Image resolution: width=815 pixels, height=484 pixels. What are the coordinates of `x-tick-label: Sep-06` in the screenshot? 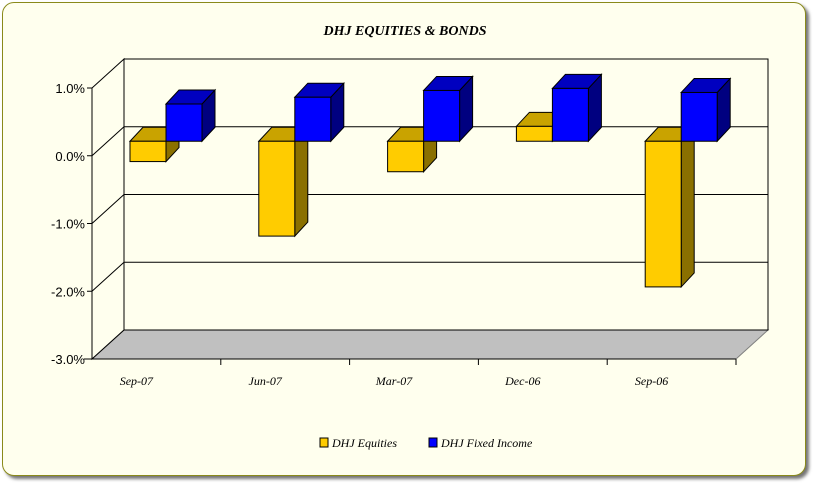 It's located at (651, 381).